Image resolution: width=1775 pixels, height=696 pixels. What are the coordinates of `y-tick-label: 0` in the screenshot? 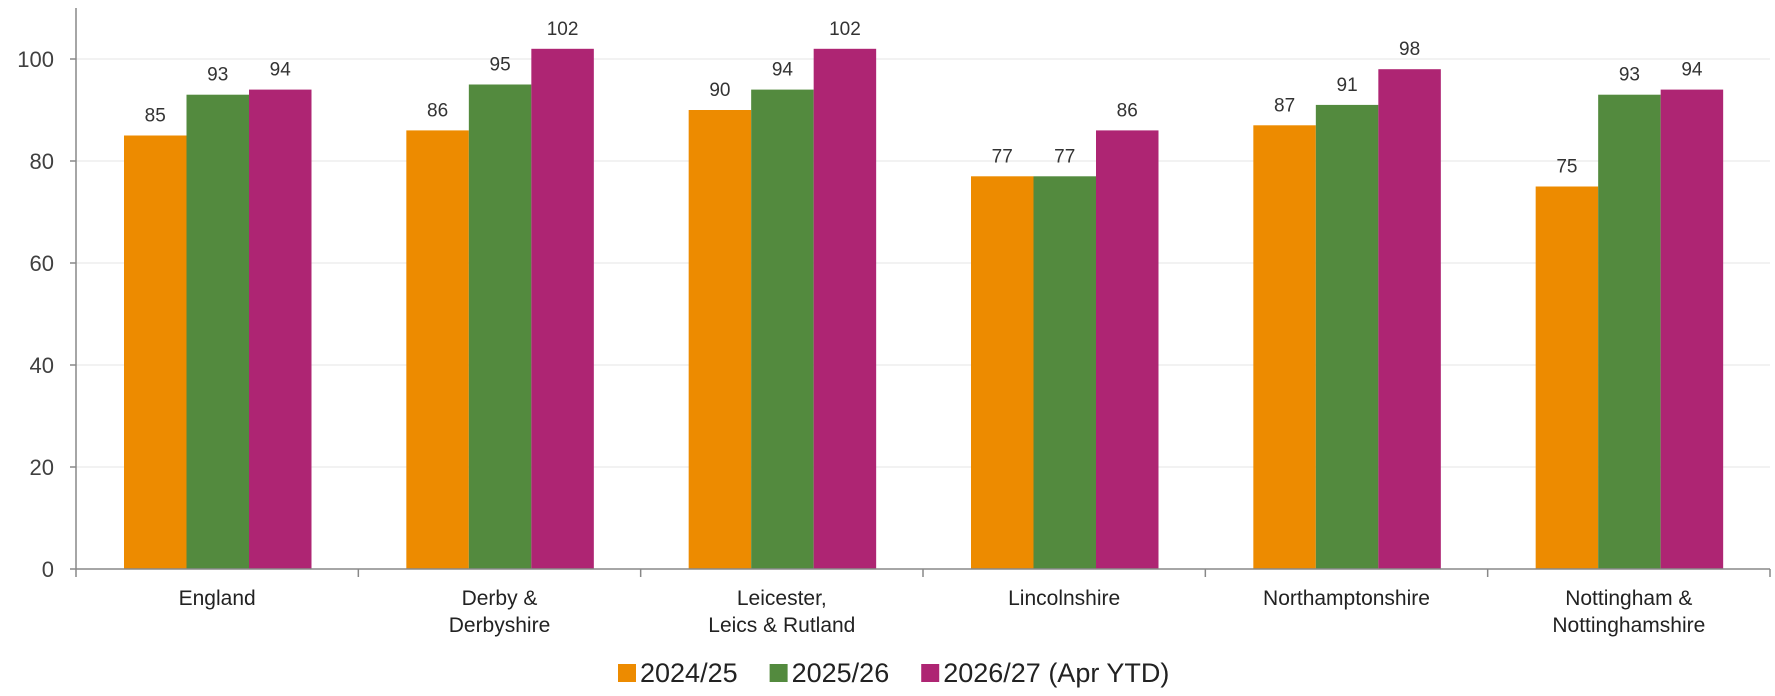 It's located at (48, 569).